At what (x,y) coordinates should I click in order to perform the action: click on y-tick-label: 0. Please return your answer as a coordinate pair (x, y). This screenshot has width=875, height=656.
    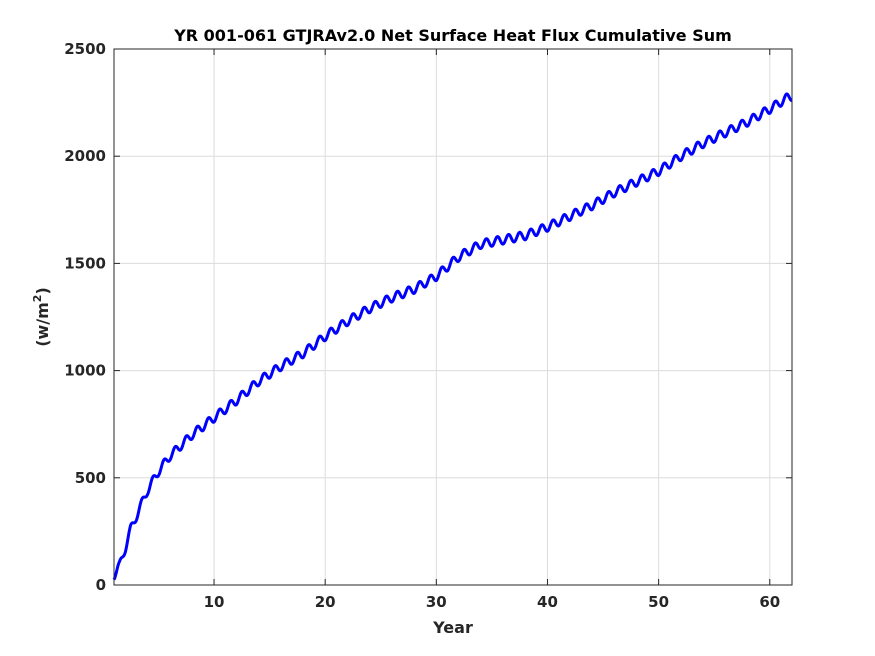
    Looking at the image, I should click on (101, 585).